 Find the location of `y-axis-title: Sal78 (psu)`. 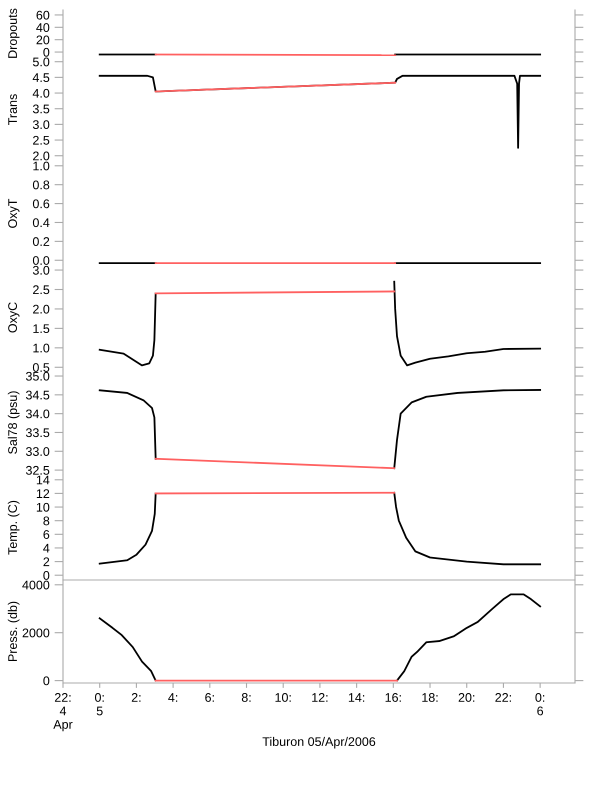

y-axis-title: Sal78 (psu) is located at coordinates (14, 422).